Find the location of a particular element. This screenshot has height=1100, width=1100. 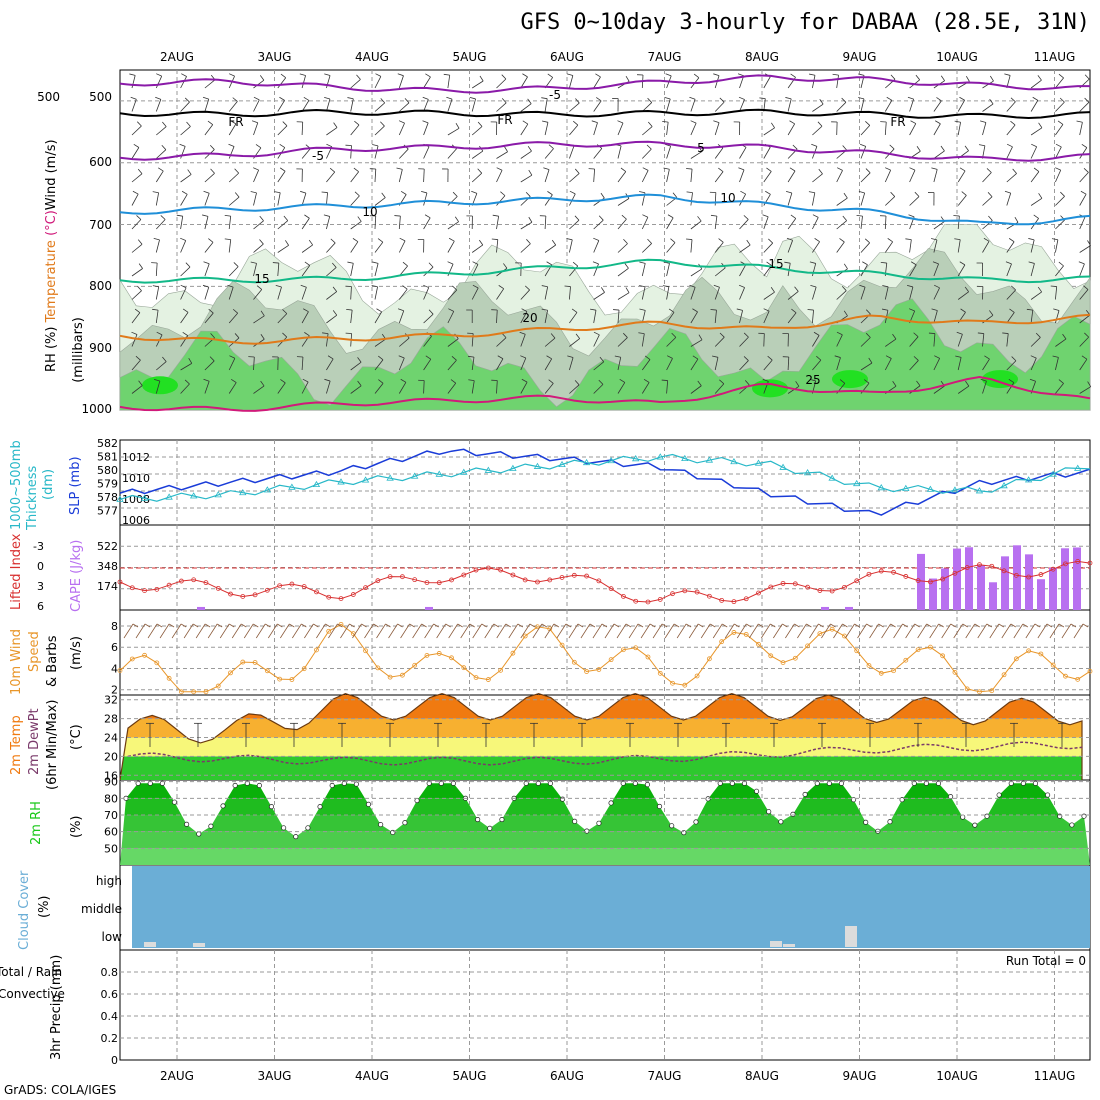

low-cloud-bar is located at coordinates (776, 944).